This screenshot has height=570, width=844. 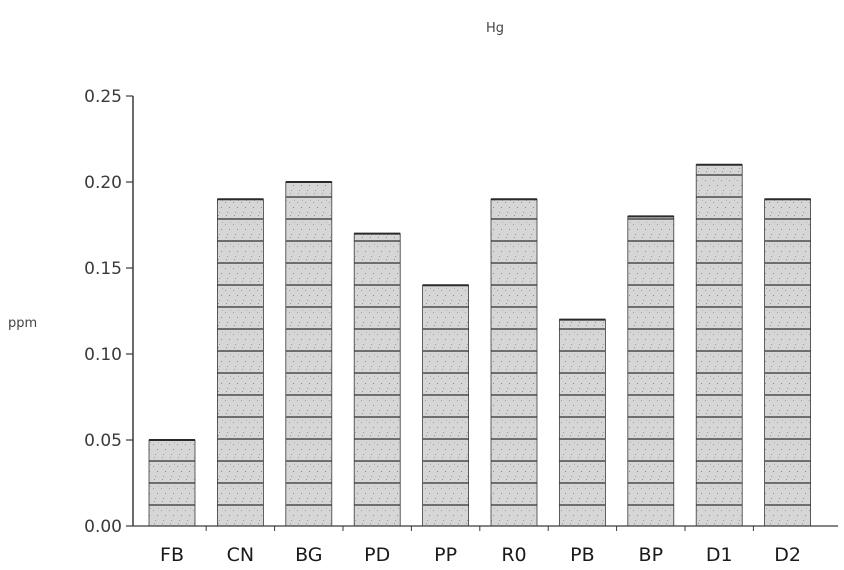 What do you see at coordinates (480, 546) in the screenshot?
I see `x-axis-ticks: FB CN BG PD PP R0 PB BP D1 D2` at bounding box center [480, 546].